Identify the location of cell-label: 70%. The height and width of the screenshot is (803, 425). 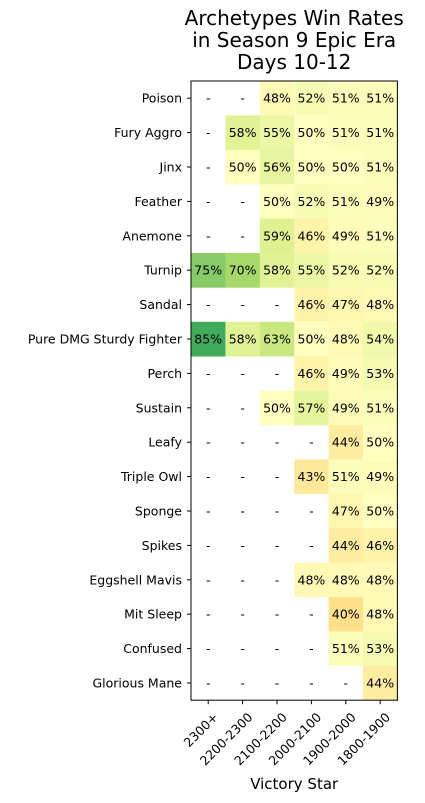
(243, 270).